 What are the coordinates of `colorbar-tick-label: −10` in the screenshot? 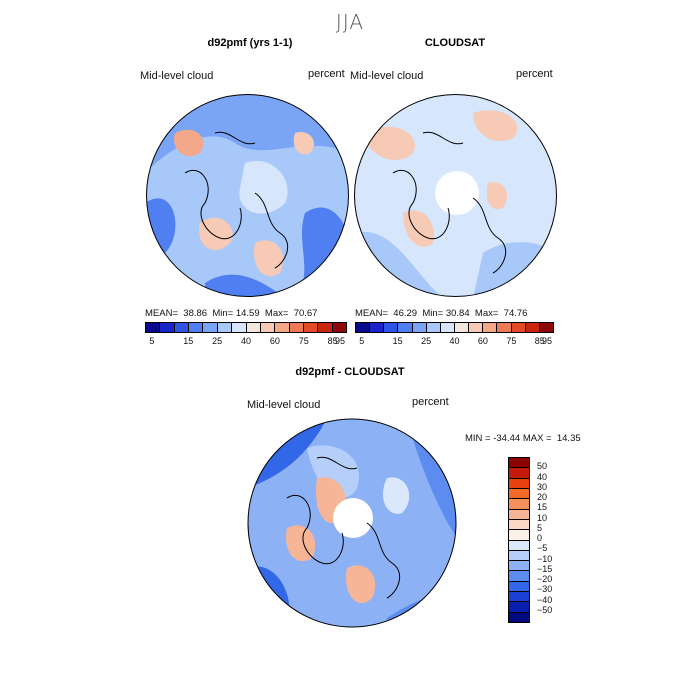 It's located at (545, 558).